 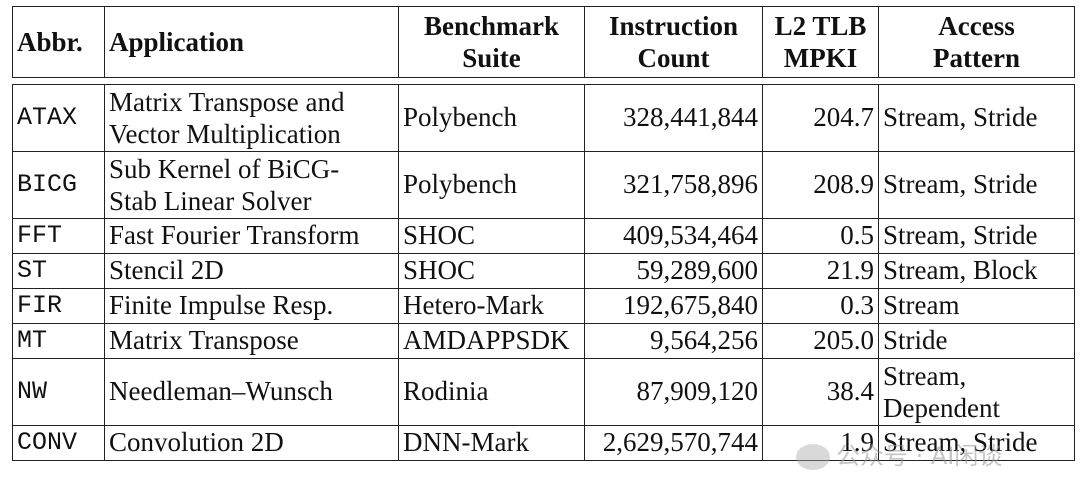 What do you see at coordinates (976, 271) in the screenshot?
I see `cell-access-pattern: Stream, Block` at bounding box center [976, 271].